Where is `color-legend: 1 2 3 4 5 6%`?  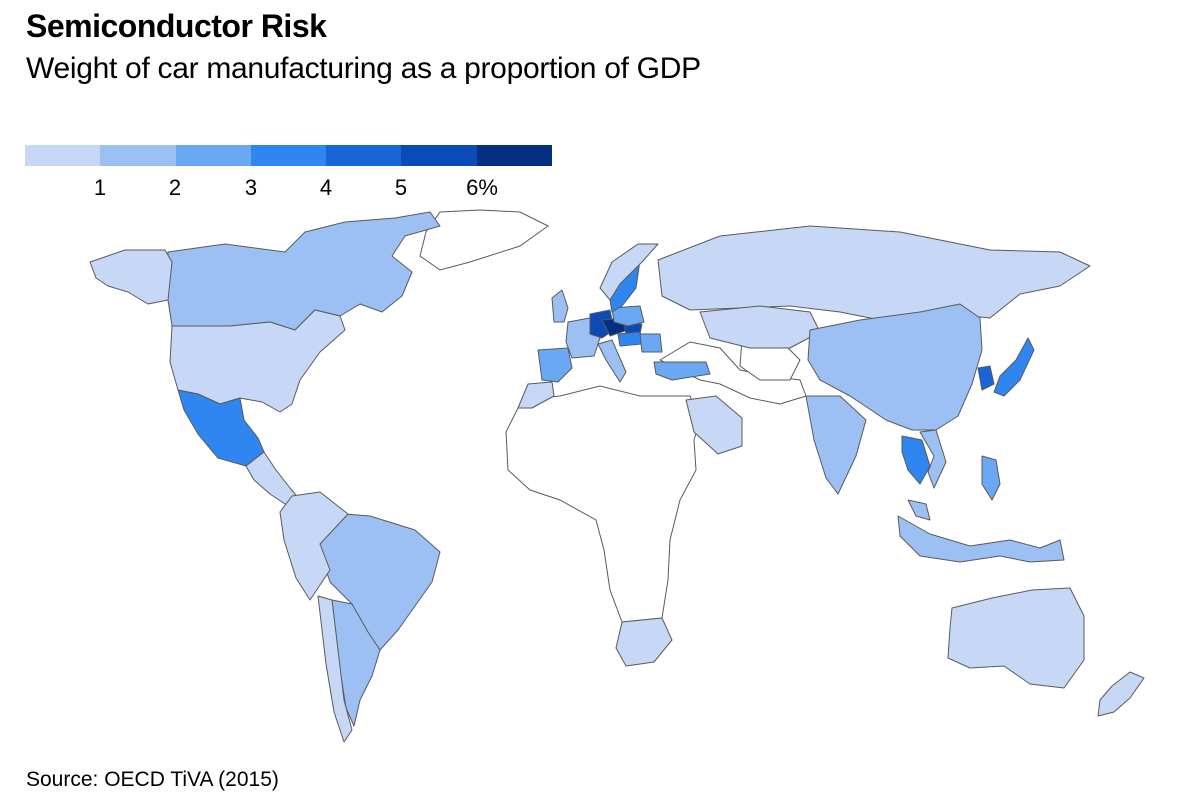 color-legend: 1 2 3 4 5 6% is located at coordinates (288, 175).